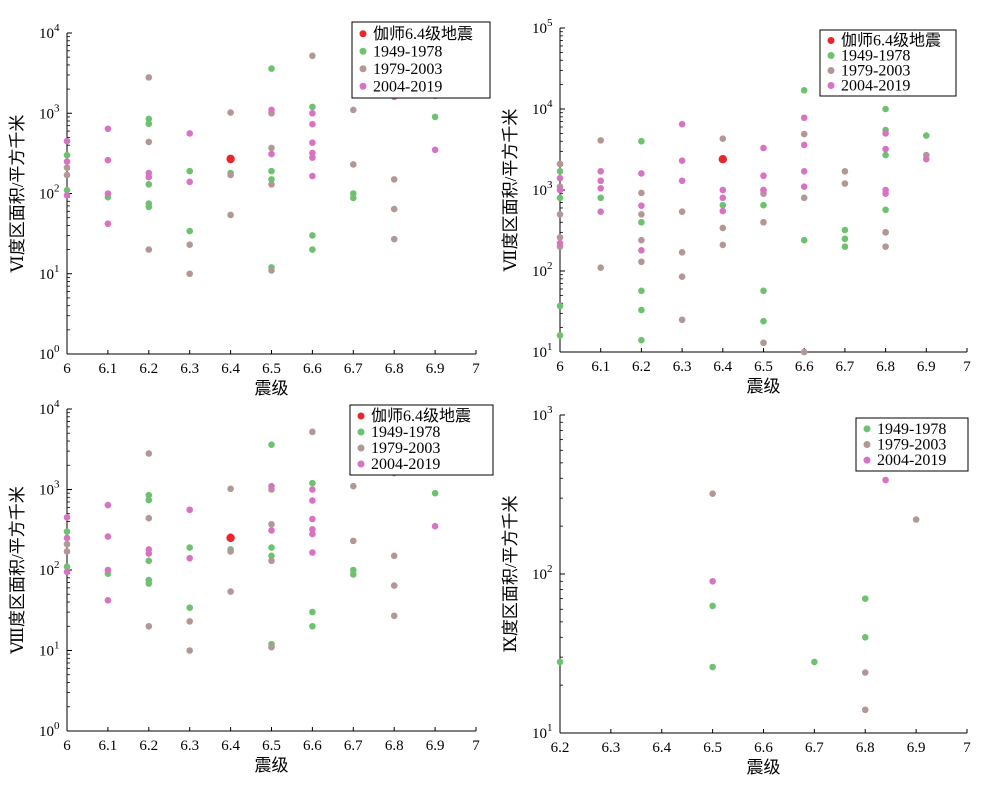 The height and width of the screenshot is (786, 986). I want to click on y-axis-label: Ⅵ度区面积/平方千米, so click(17, 194).